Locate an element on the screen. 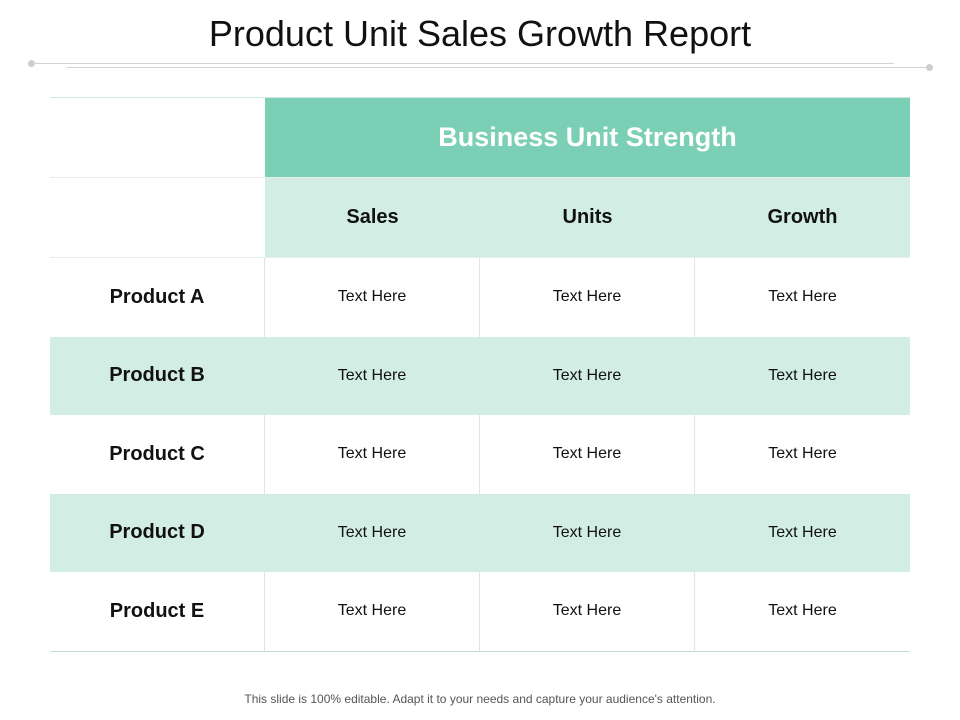 This screenshot has width=960, height=720. group-header: Business Unit Strength is located at coordinates (587, 137).